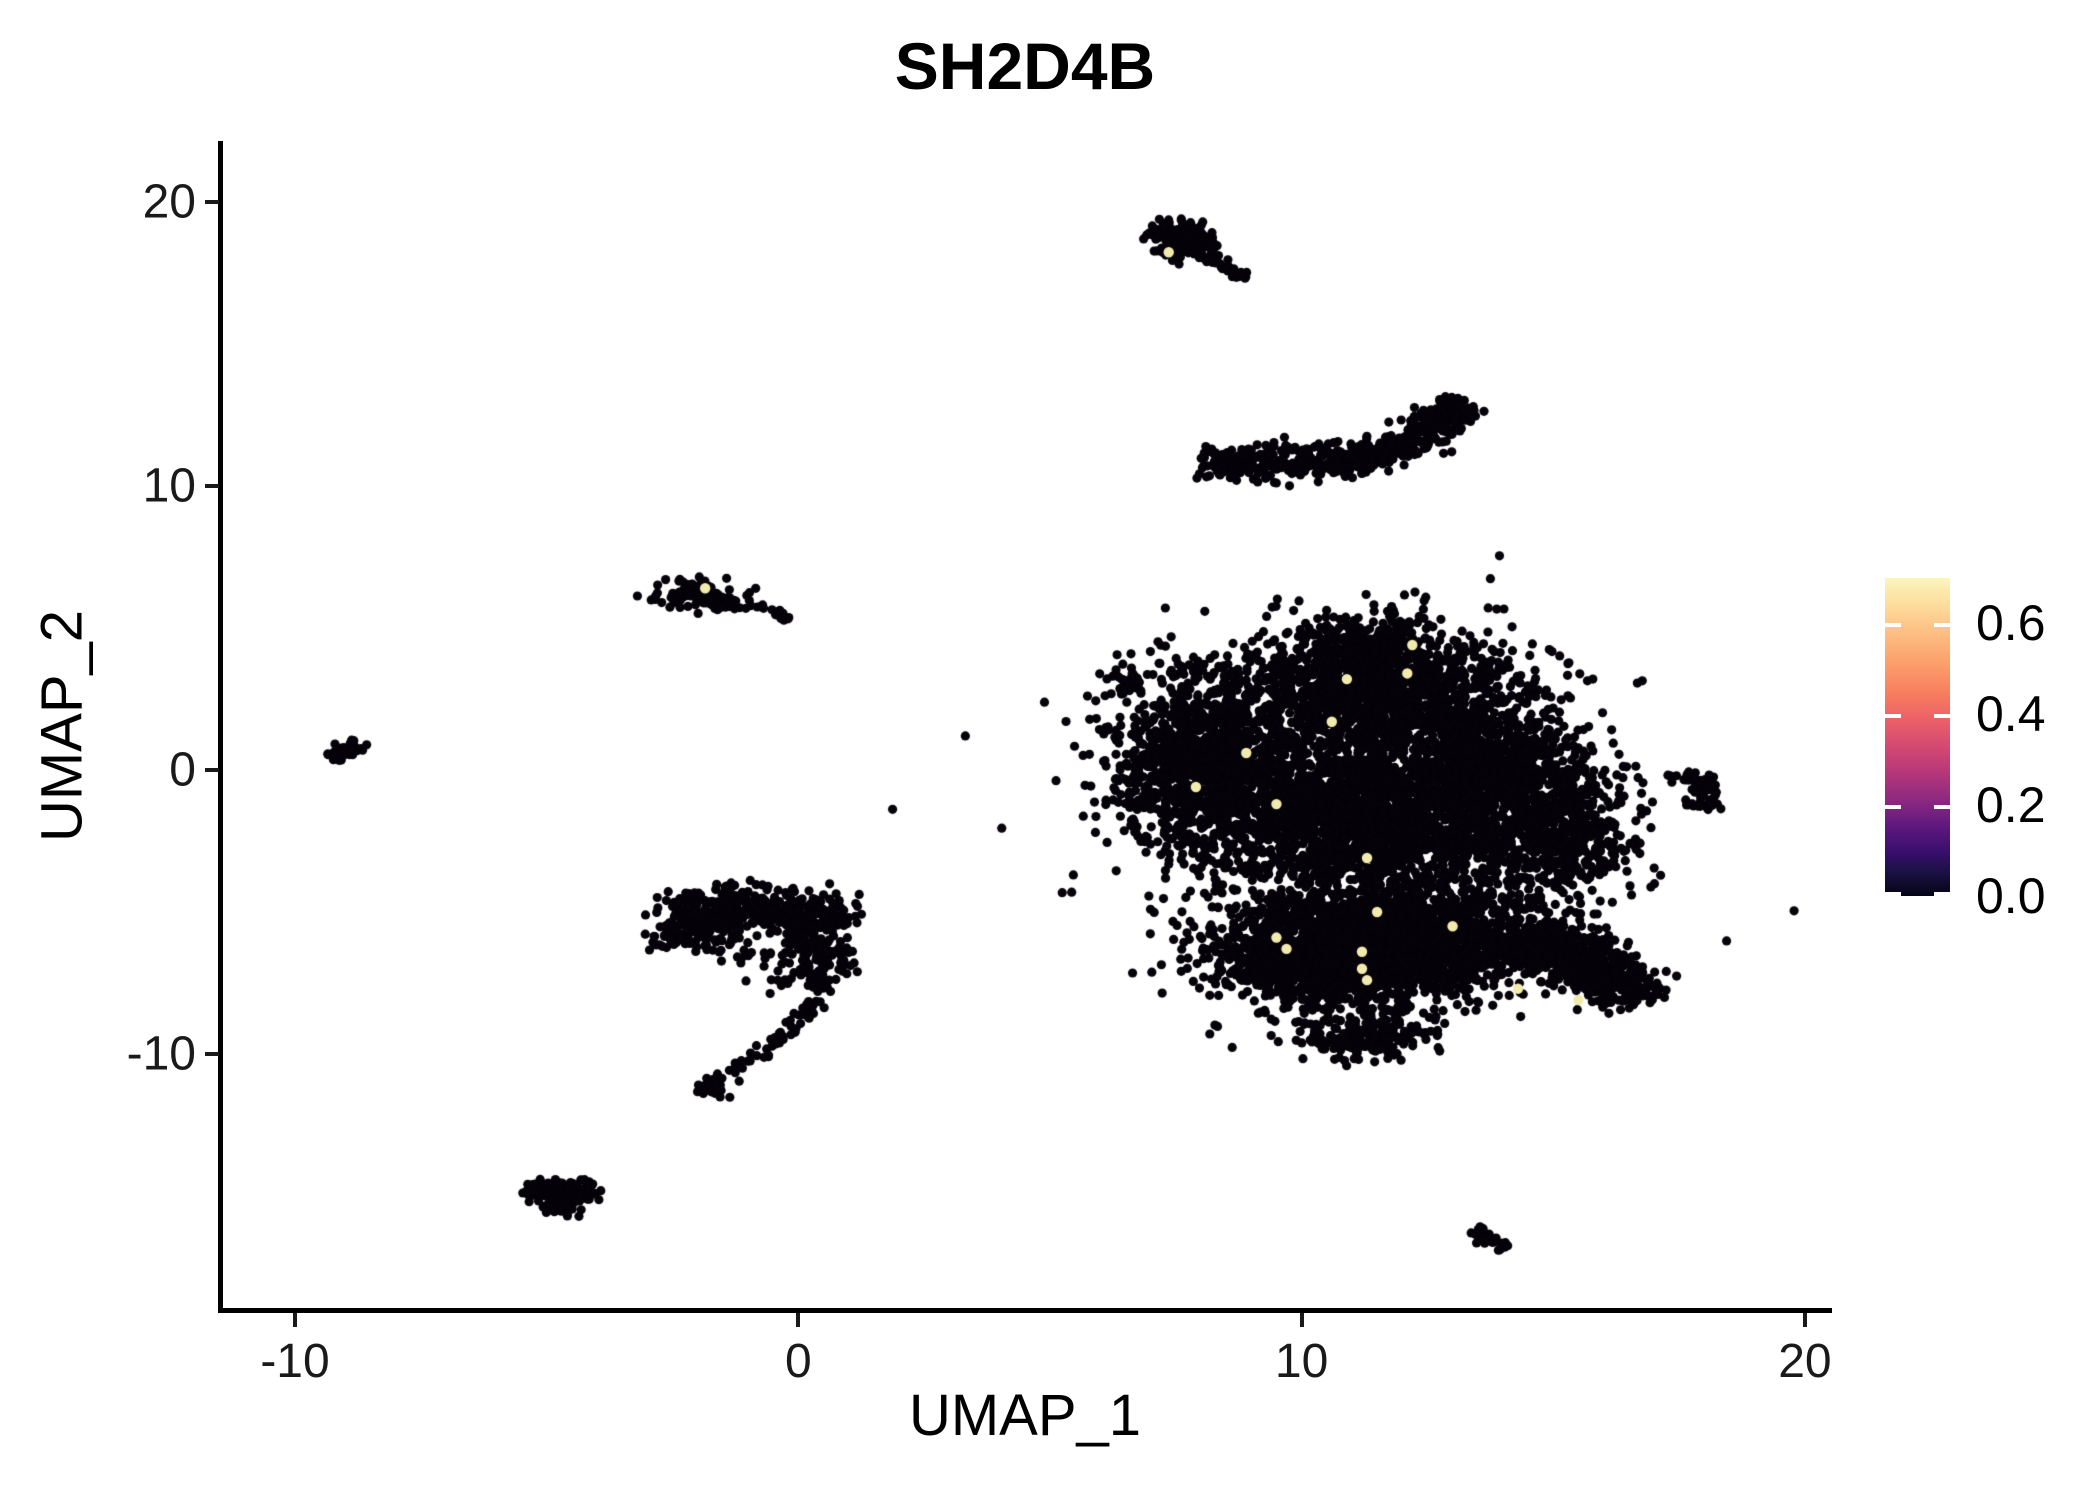 The image size is (2100, 1500). I want to click on y-axis-line, so click(220, 727).